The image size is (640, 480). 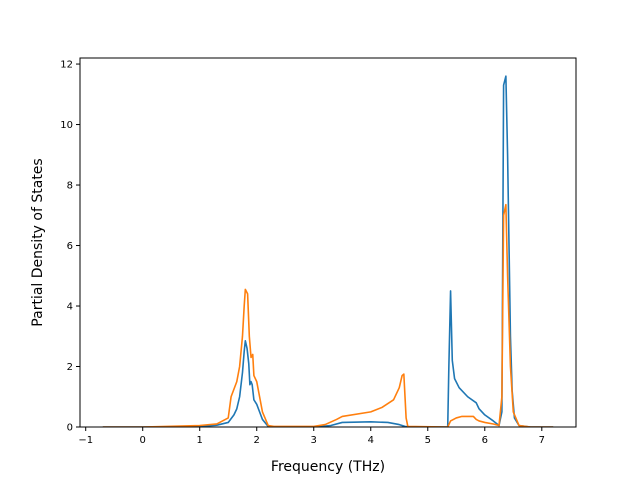 What do you see at coordinates (70, 186) in the screenshot?
I see `y-tick-label: 8` at bounding box center [70, 186].